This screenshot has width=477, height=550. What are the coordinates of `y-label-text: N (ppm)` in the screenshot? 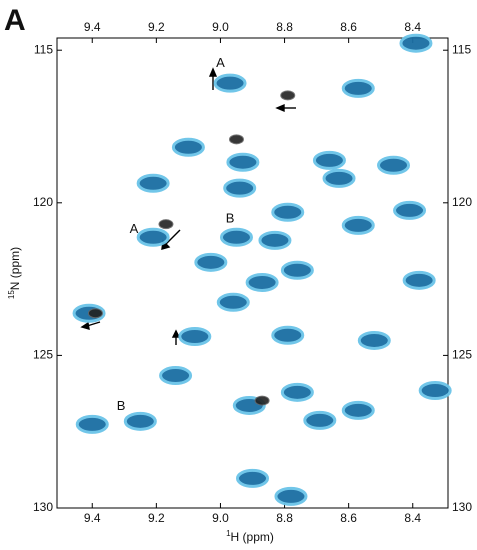 It's located at (15, 268).